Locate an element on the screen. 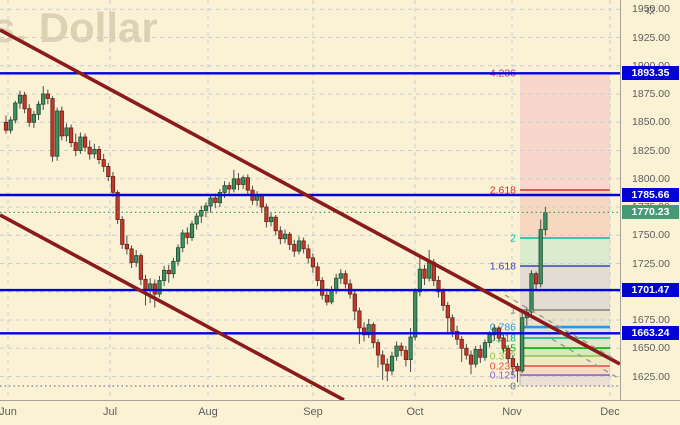 This screenshot has width=680, height=425. time-axis: Jun Jul Aug Sep Oct Nov Dec is located at coordinates (340, 412).